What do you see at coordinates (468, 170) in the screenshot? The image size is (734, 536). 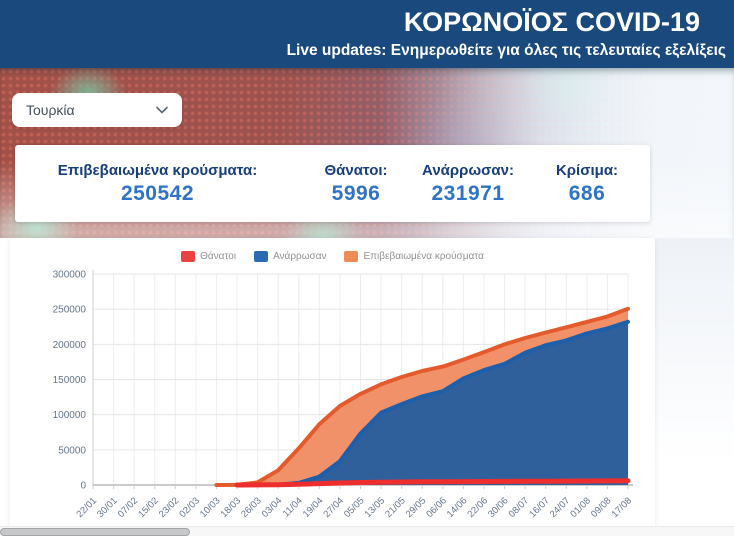 I see `stat-recovered-label: Ανάρρωσαν:` at bounding box center [468, 170].